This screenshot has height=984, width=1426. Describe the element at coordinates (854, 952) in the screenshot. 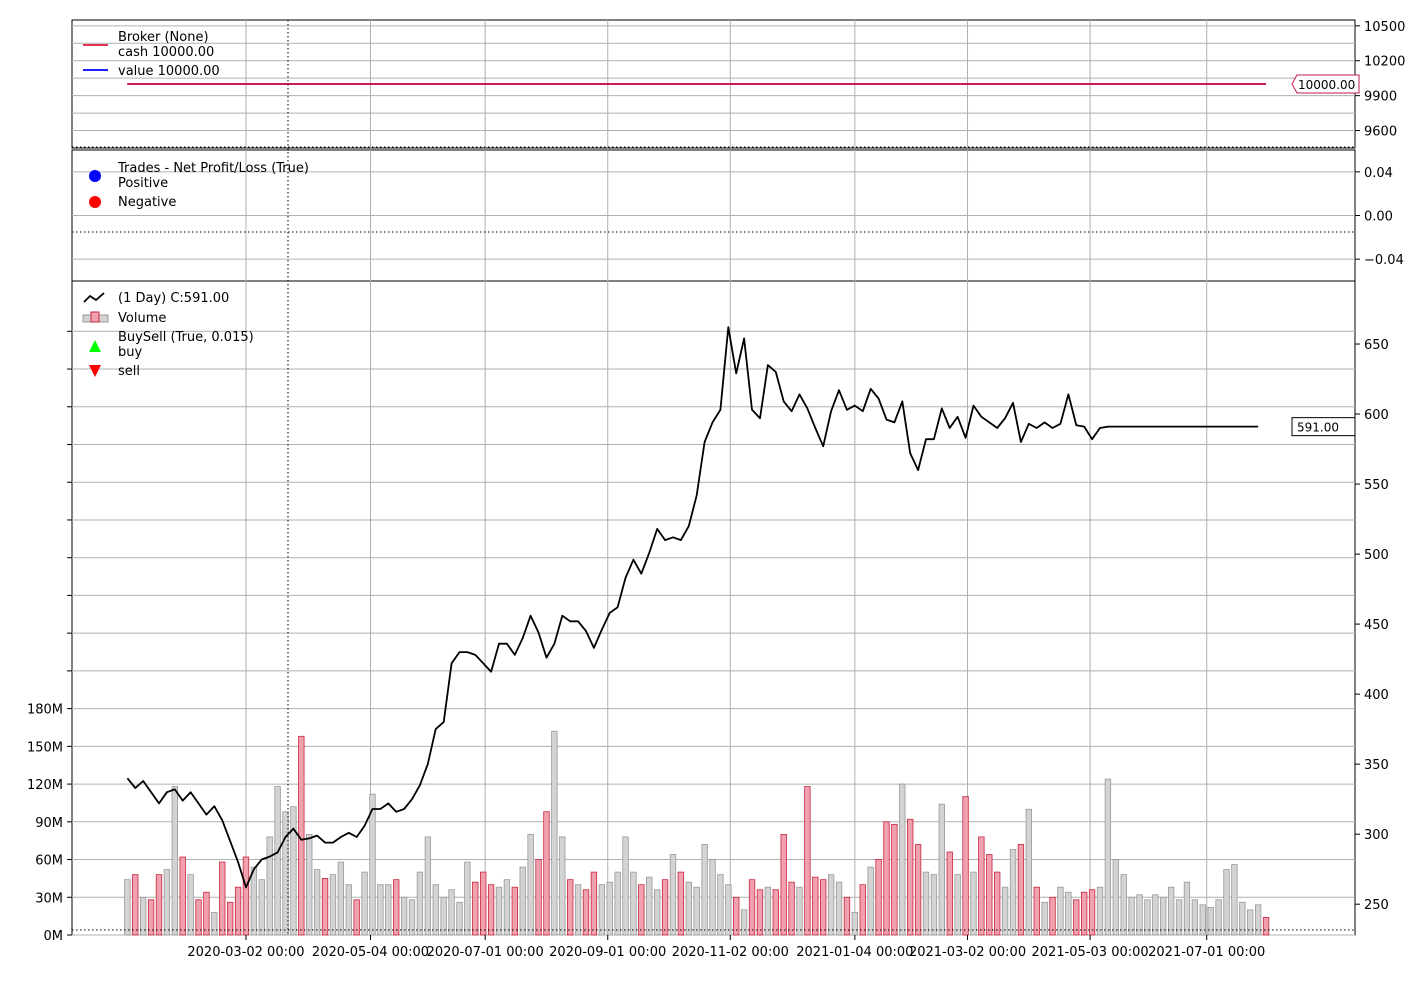

I see `xtick-label: 2021-01-04 00:00` at that location.